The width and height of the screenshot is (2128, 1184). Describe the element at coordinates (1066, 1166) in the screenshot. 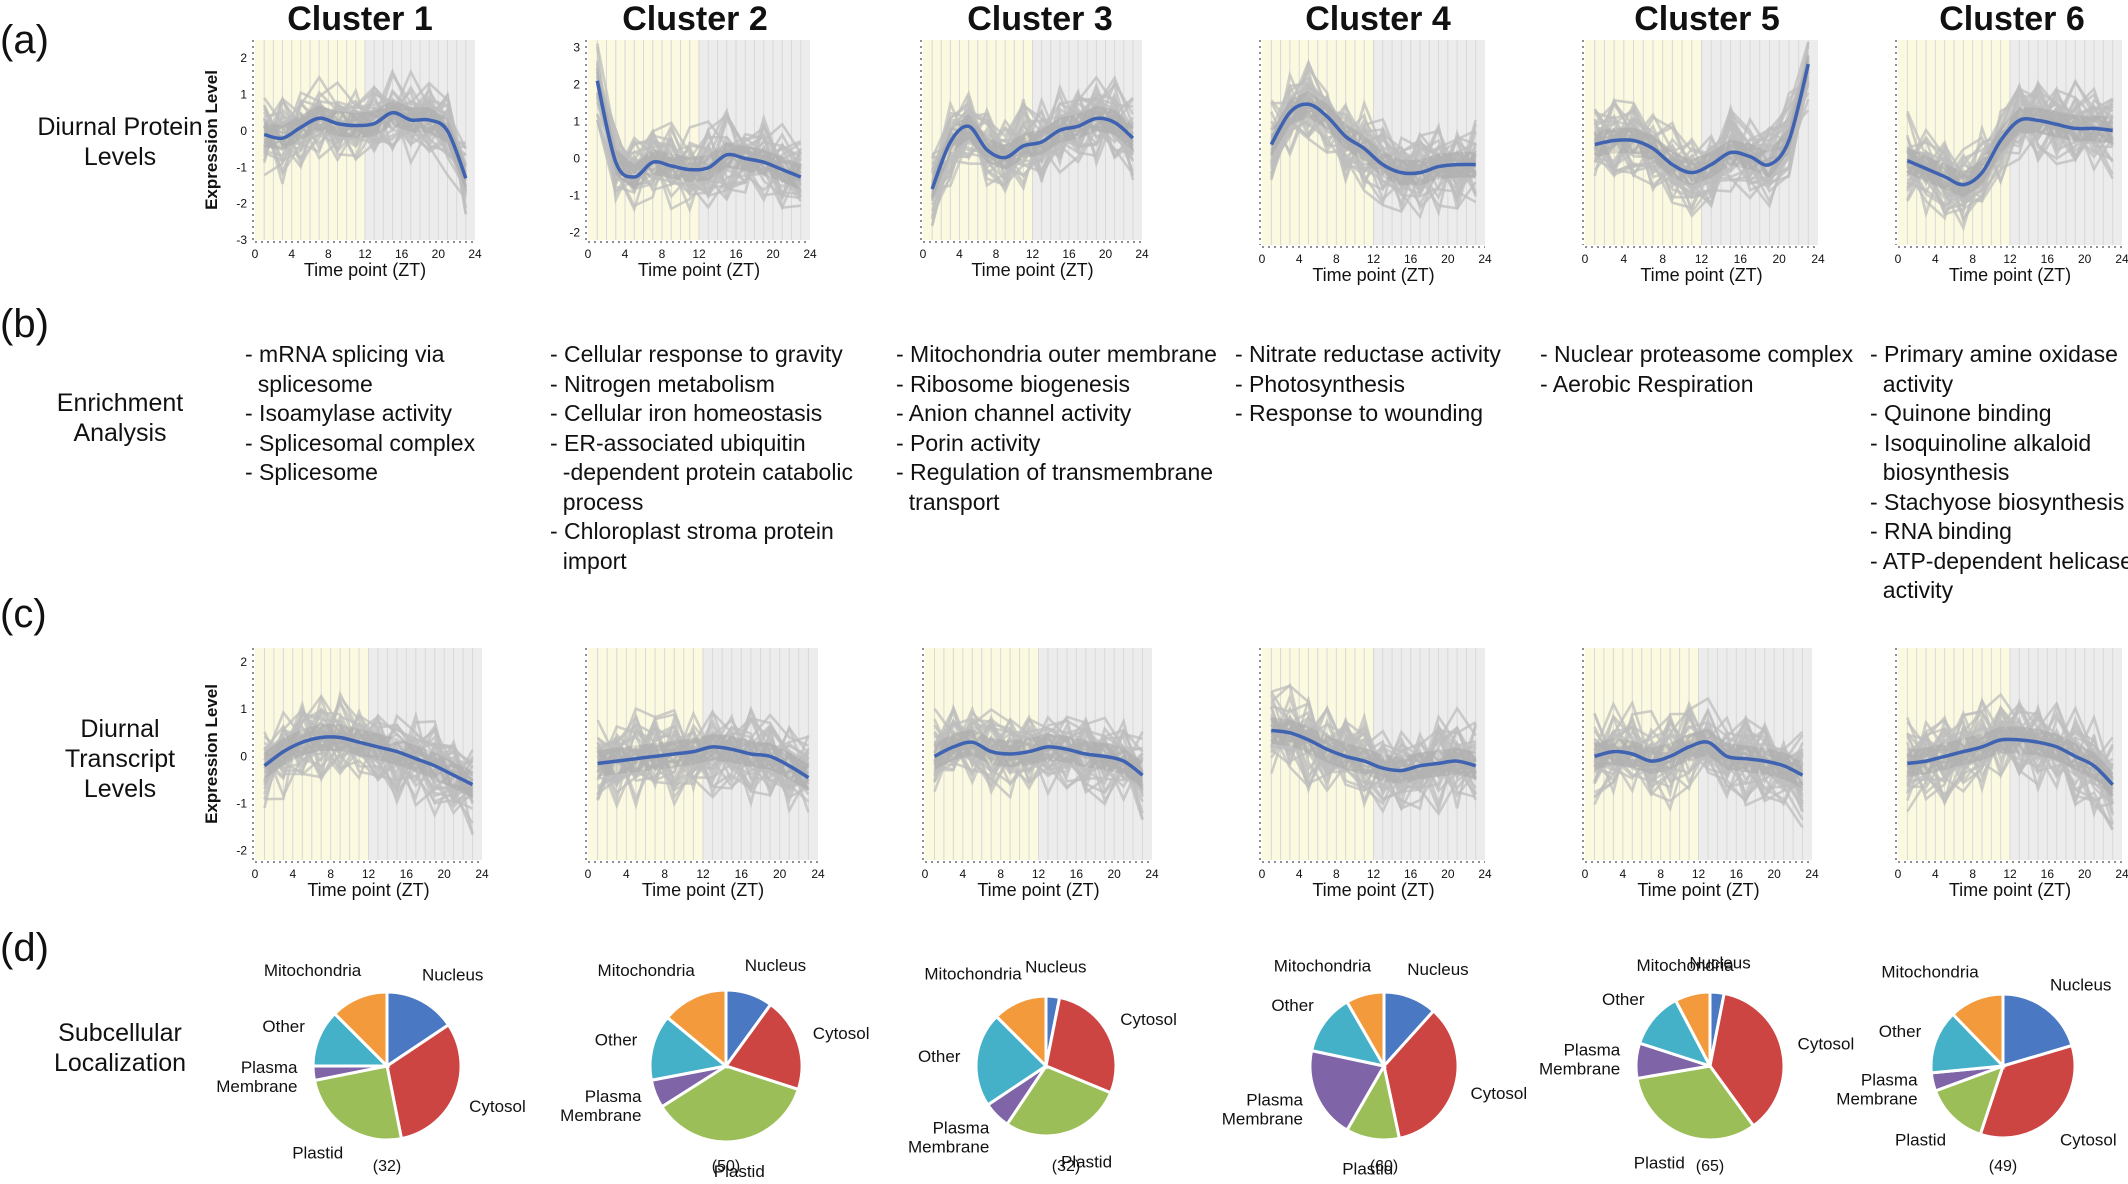

I see `pie-count: (32)` at that location.